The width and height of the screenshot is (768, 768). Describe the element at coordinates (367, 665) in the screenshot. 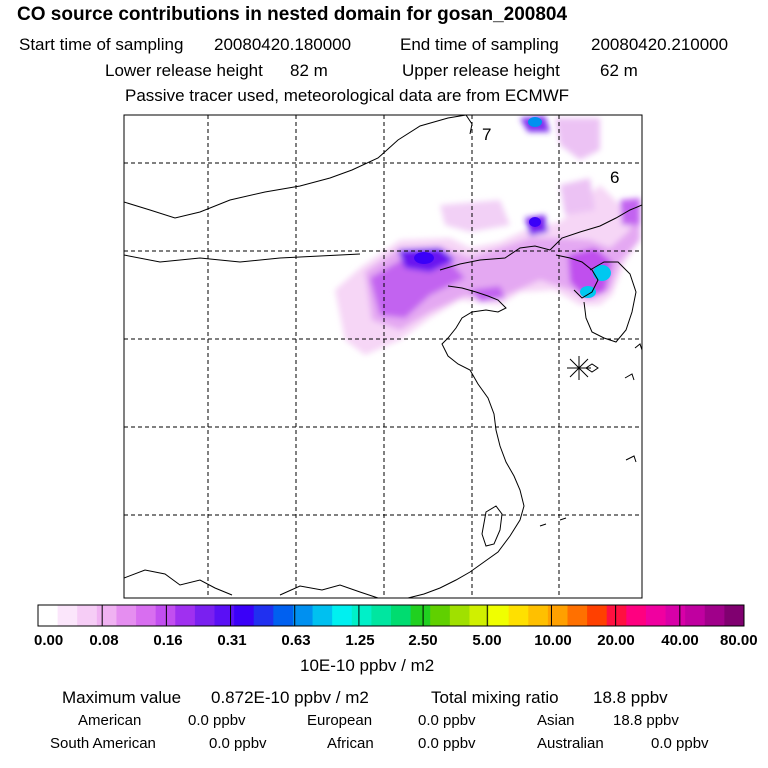

I see `colorbar-unit: 10E-10 ppbv / m2` at that location.